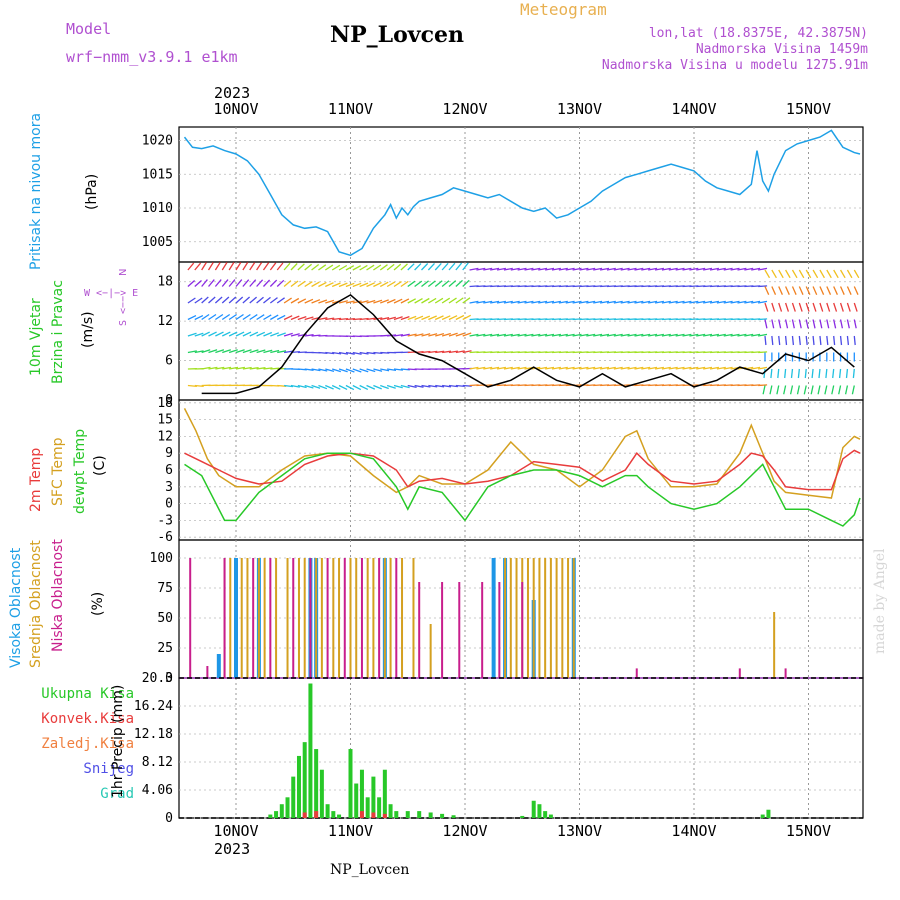 The height and width of the screenshot is (900, 900). I want to click on precip-ytick: 12.18, so click(153, 734).